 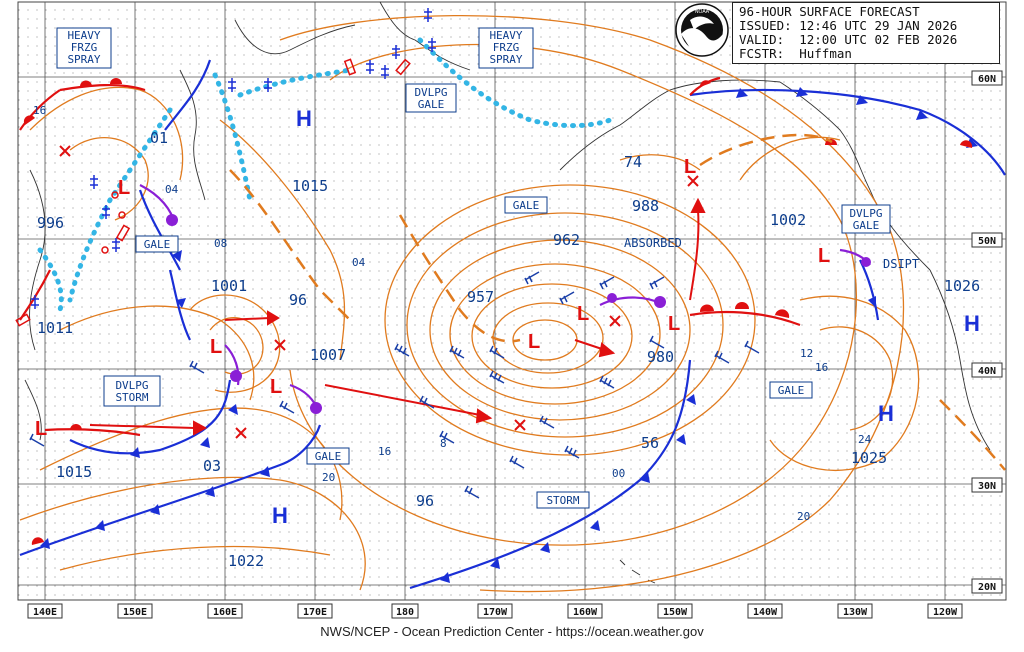 I want to click on warning-heavy-frzg-spray-west: HEAVY FRZG SPRAY, so click(x=84, y=48).